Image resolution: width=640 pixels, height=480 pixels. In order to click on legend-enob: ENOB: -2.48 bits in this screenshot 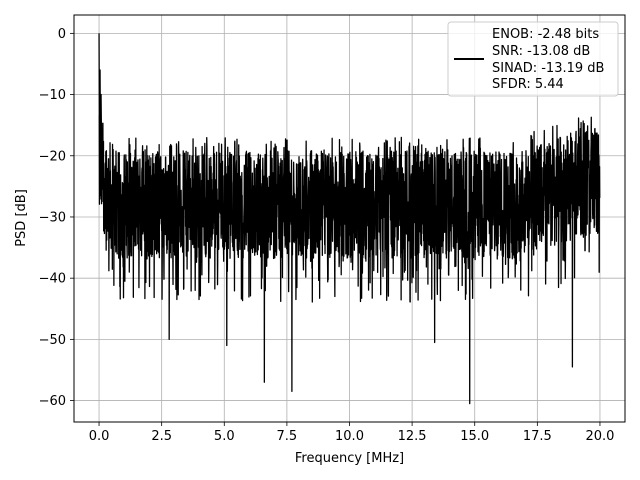, I will do `click(545, 34)`.